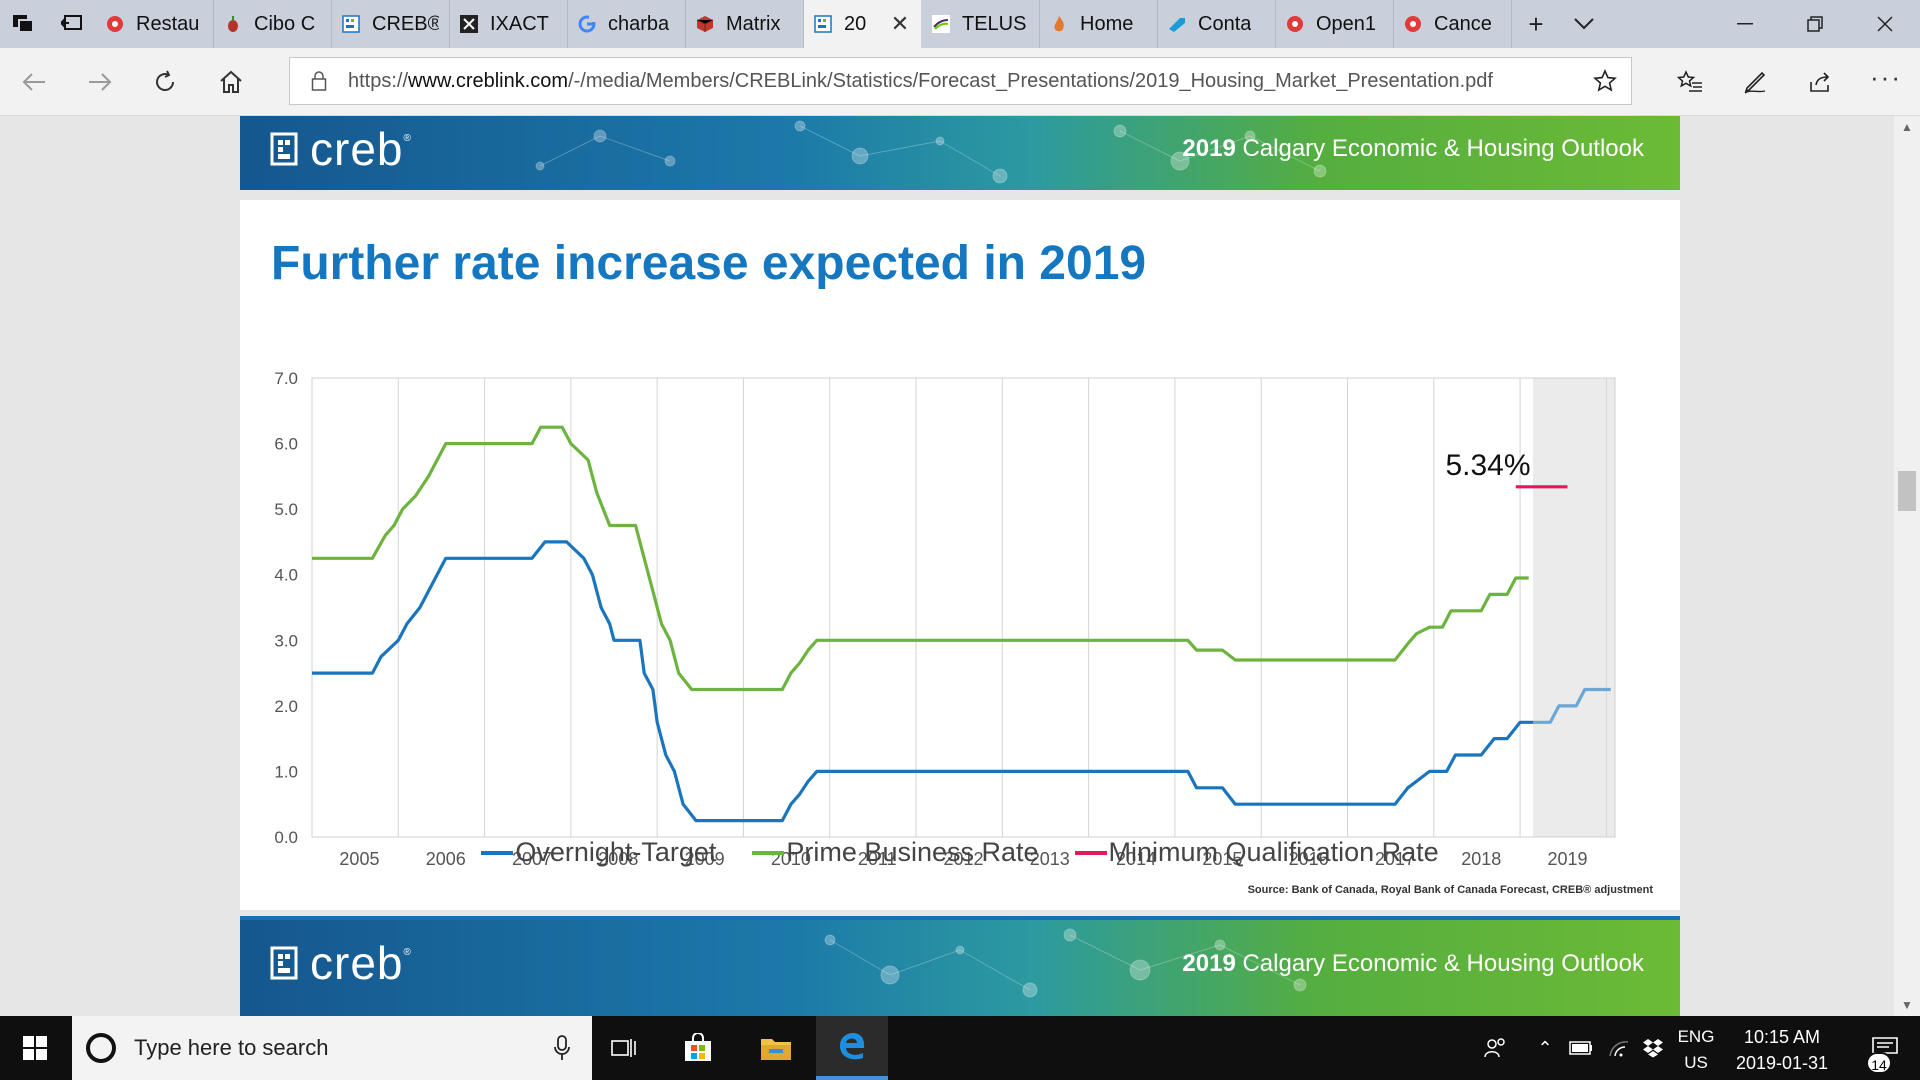 The image size is (1920, 1080). What do you see at coordinates (1536, 24) in the screenshot?
I see `new-tab-button: +` at bounding box center [1536, 24].